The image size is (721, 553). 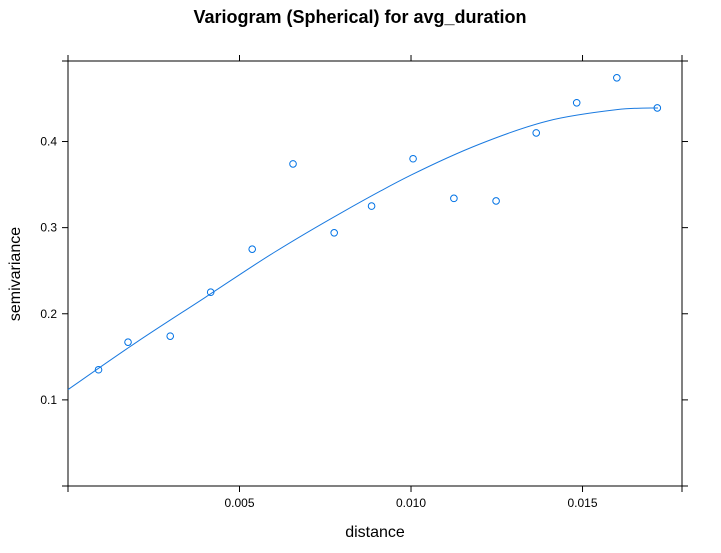 What do you see at coordinates (411, 503) in the screenshot?
I see `x-tick-label: 0.010` at bounding box center [411, 503].